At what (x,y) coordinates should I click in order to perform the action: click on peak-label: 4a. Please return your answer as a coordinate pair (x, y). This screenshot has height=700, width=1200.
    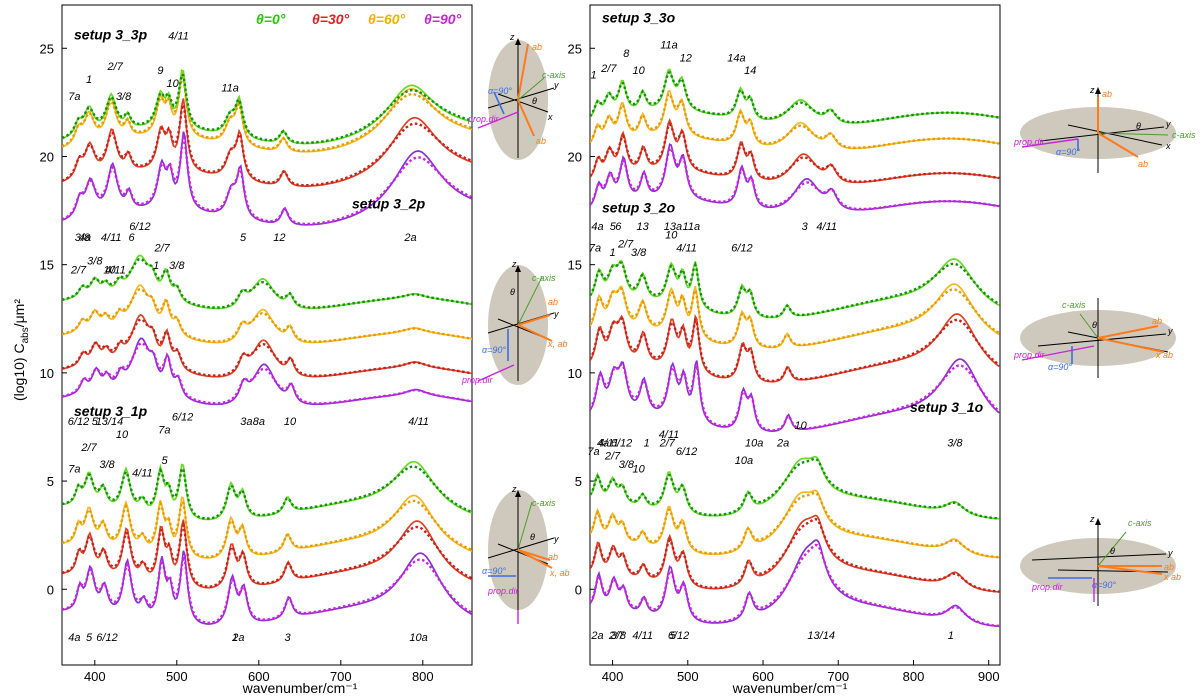
    Looking at the image, I should click on (85, 238).